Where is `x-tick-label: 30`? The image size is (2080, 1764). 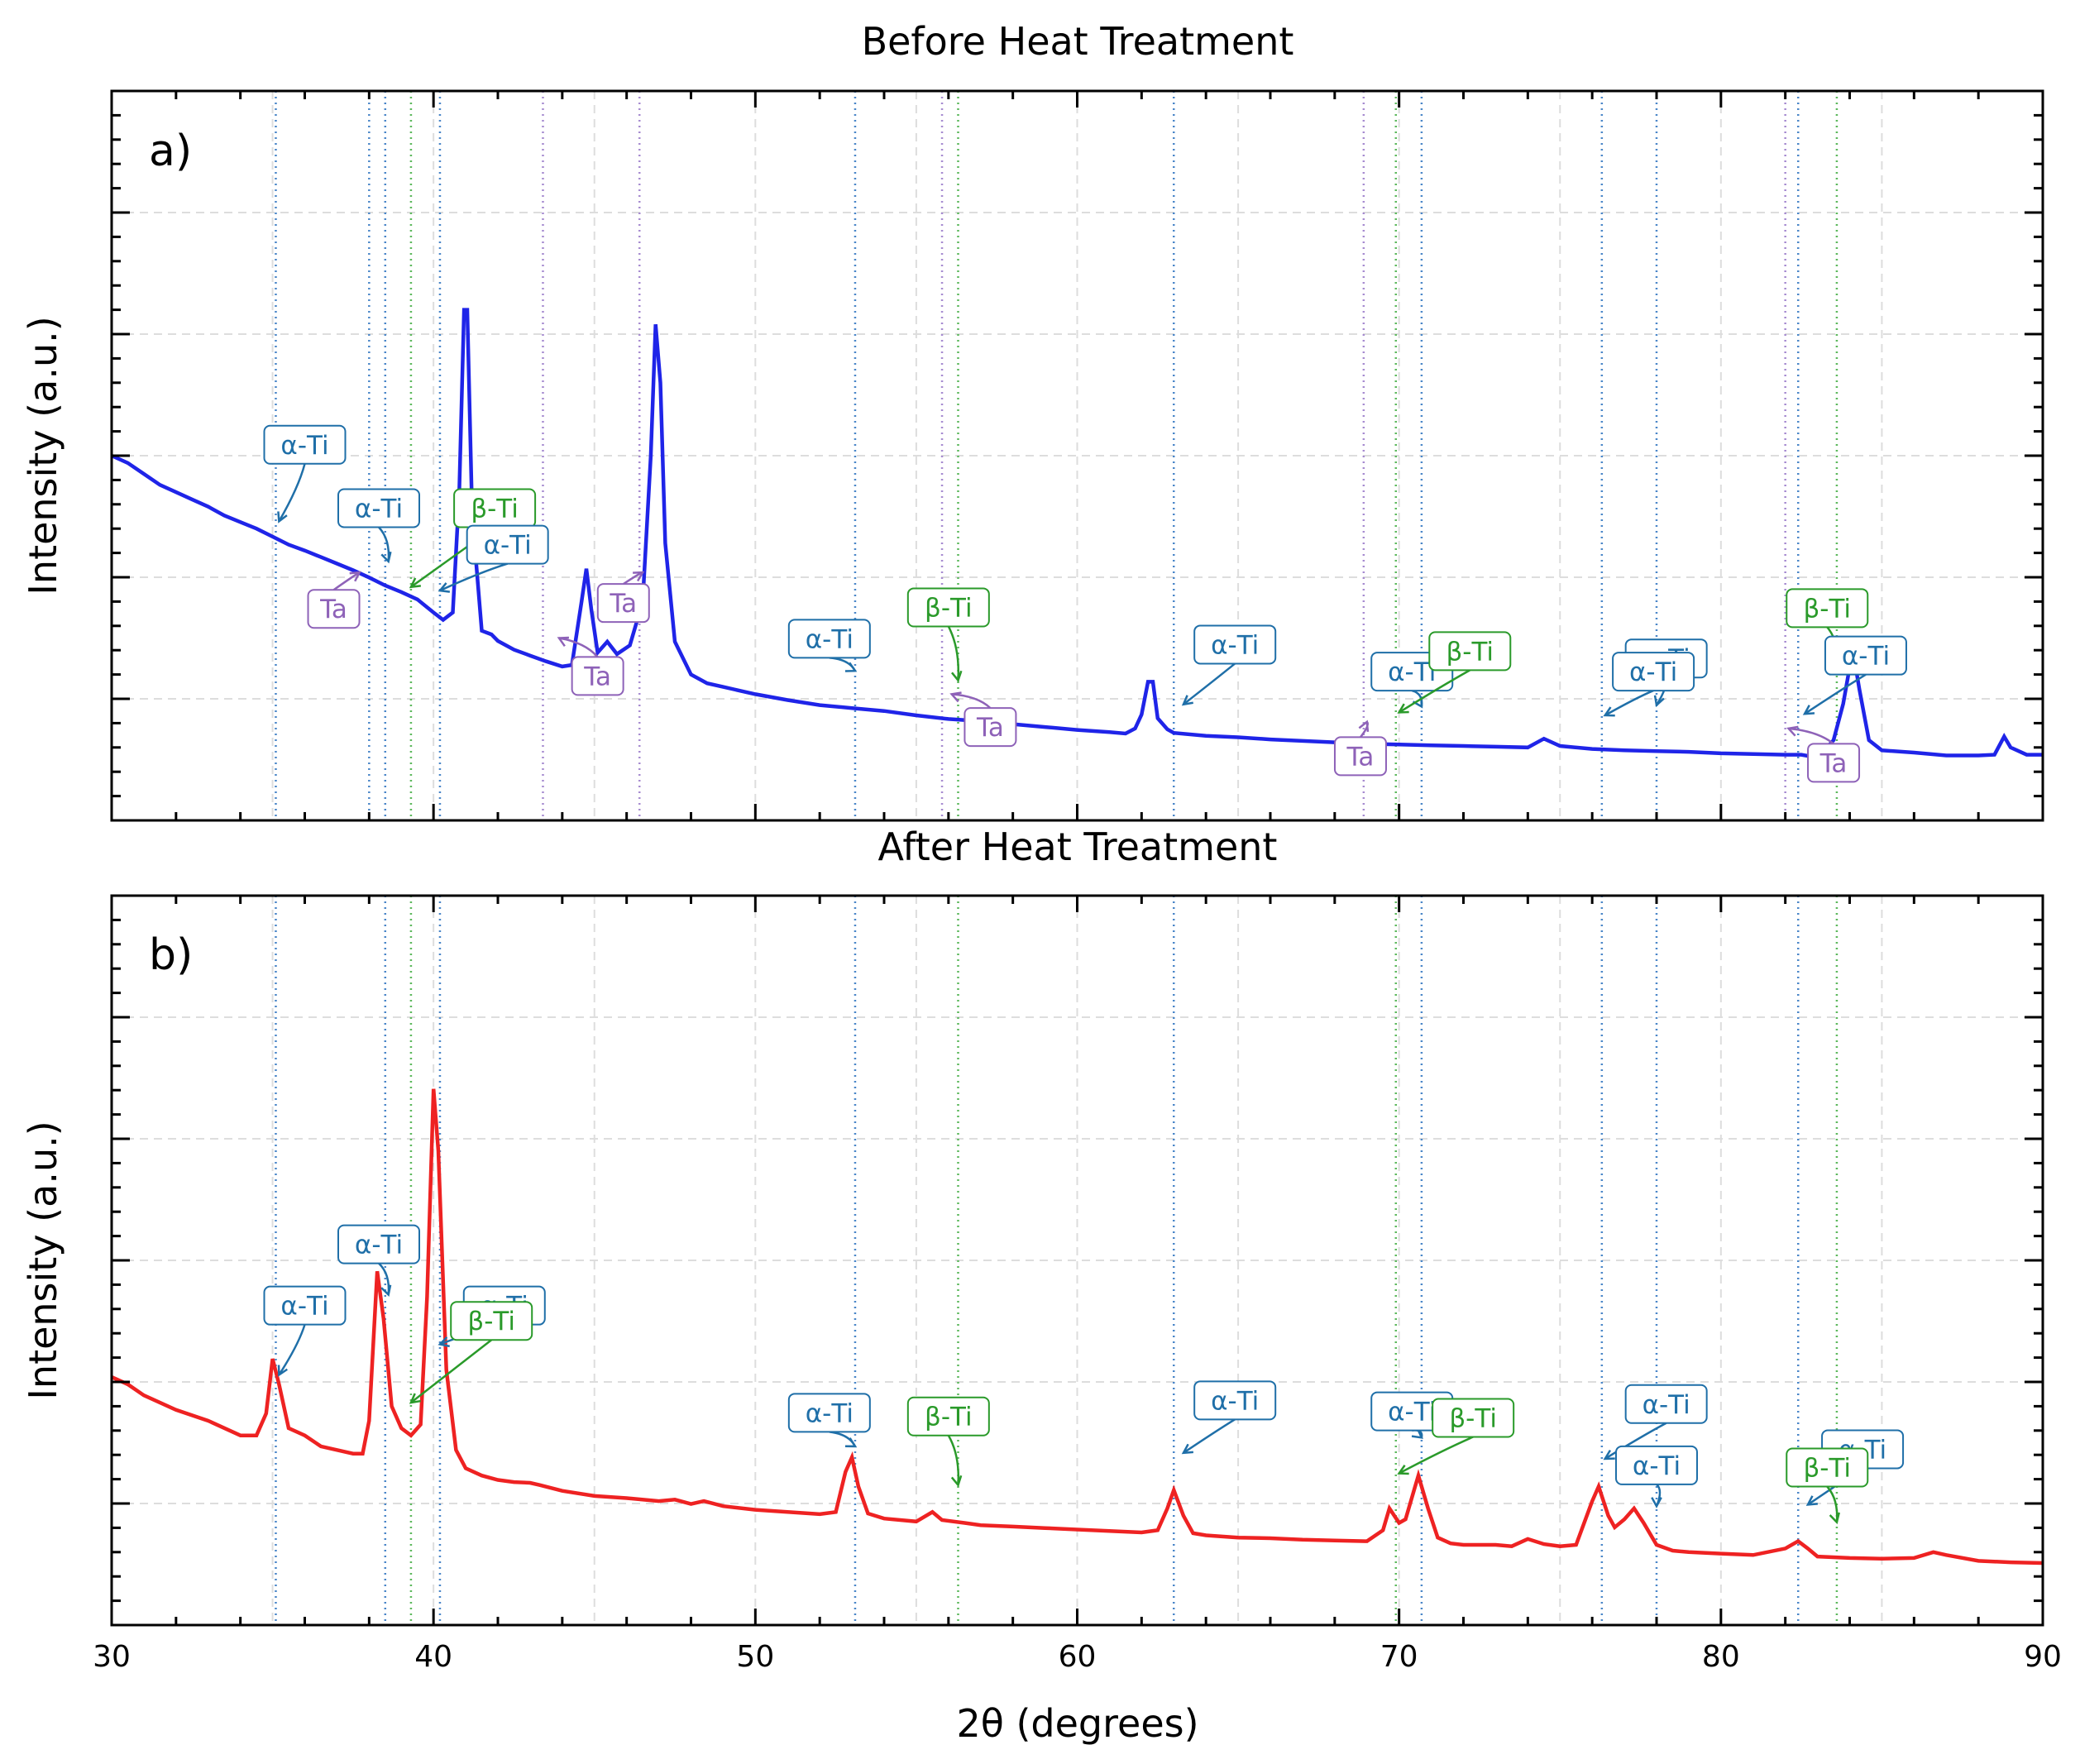
x-tick-label: 30 is located at coordinates (112, 1657).